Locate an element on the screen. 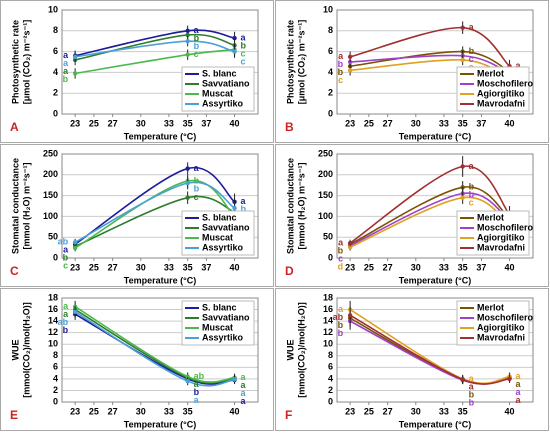 This screenshot has width=550, height=433. y-axis-title: [mmol (H₂O) m⁻²s⁻¹] is located at coordinates (301, 206).